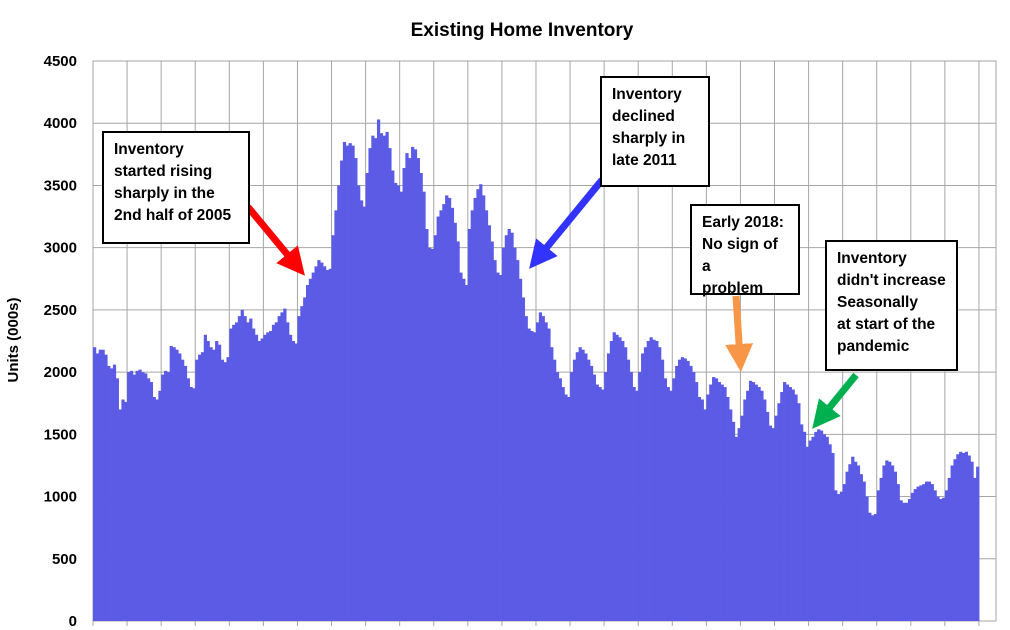  I want to click on y-tick-label: 2500, so click(60, 310).